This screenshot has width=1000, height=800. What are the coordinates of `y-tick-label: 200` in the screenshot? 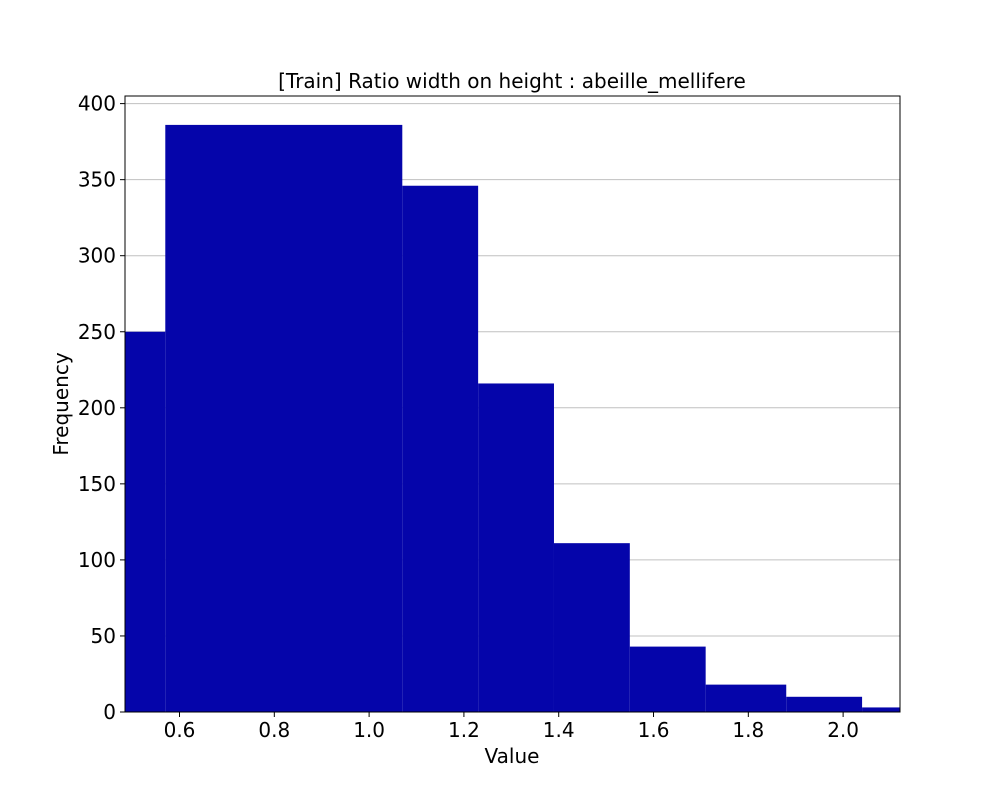 It's located at (97, 408).